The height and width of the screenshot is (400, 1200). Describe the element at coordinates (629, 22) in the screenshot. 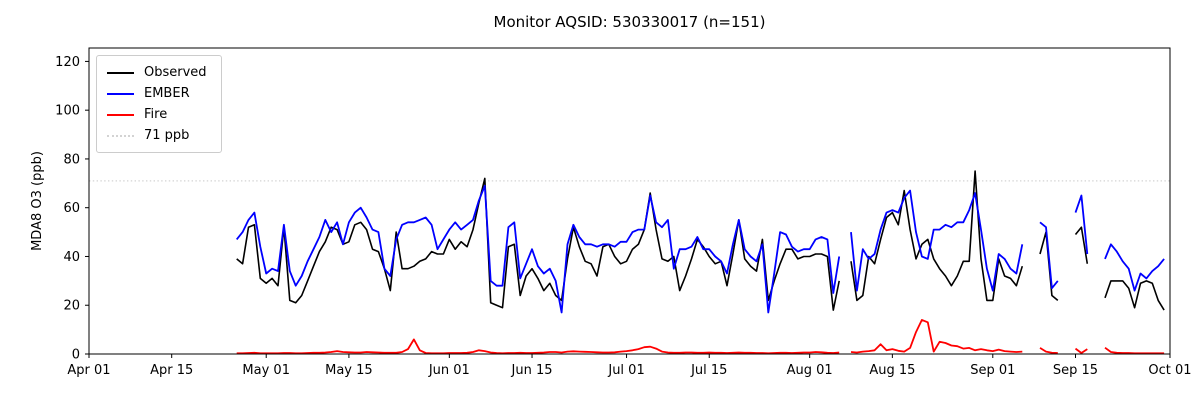

I see `chart-title: Monitor AQSID: 530330017 (n=151)` at that location.